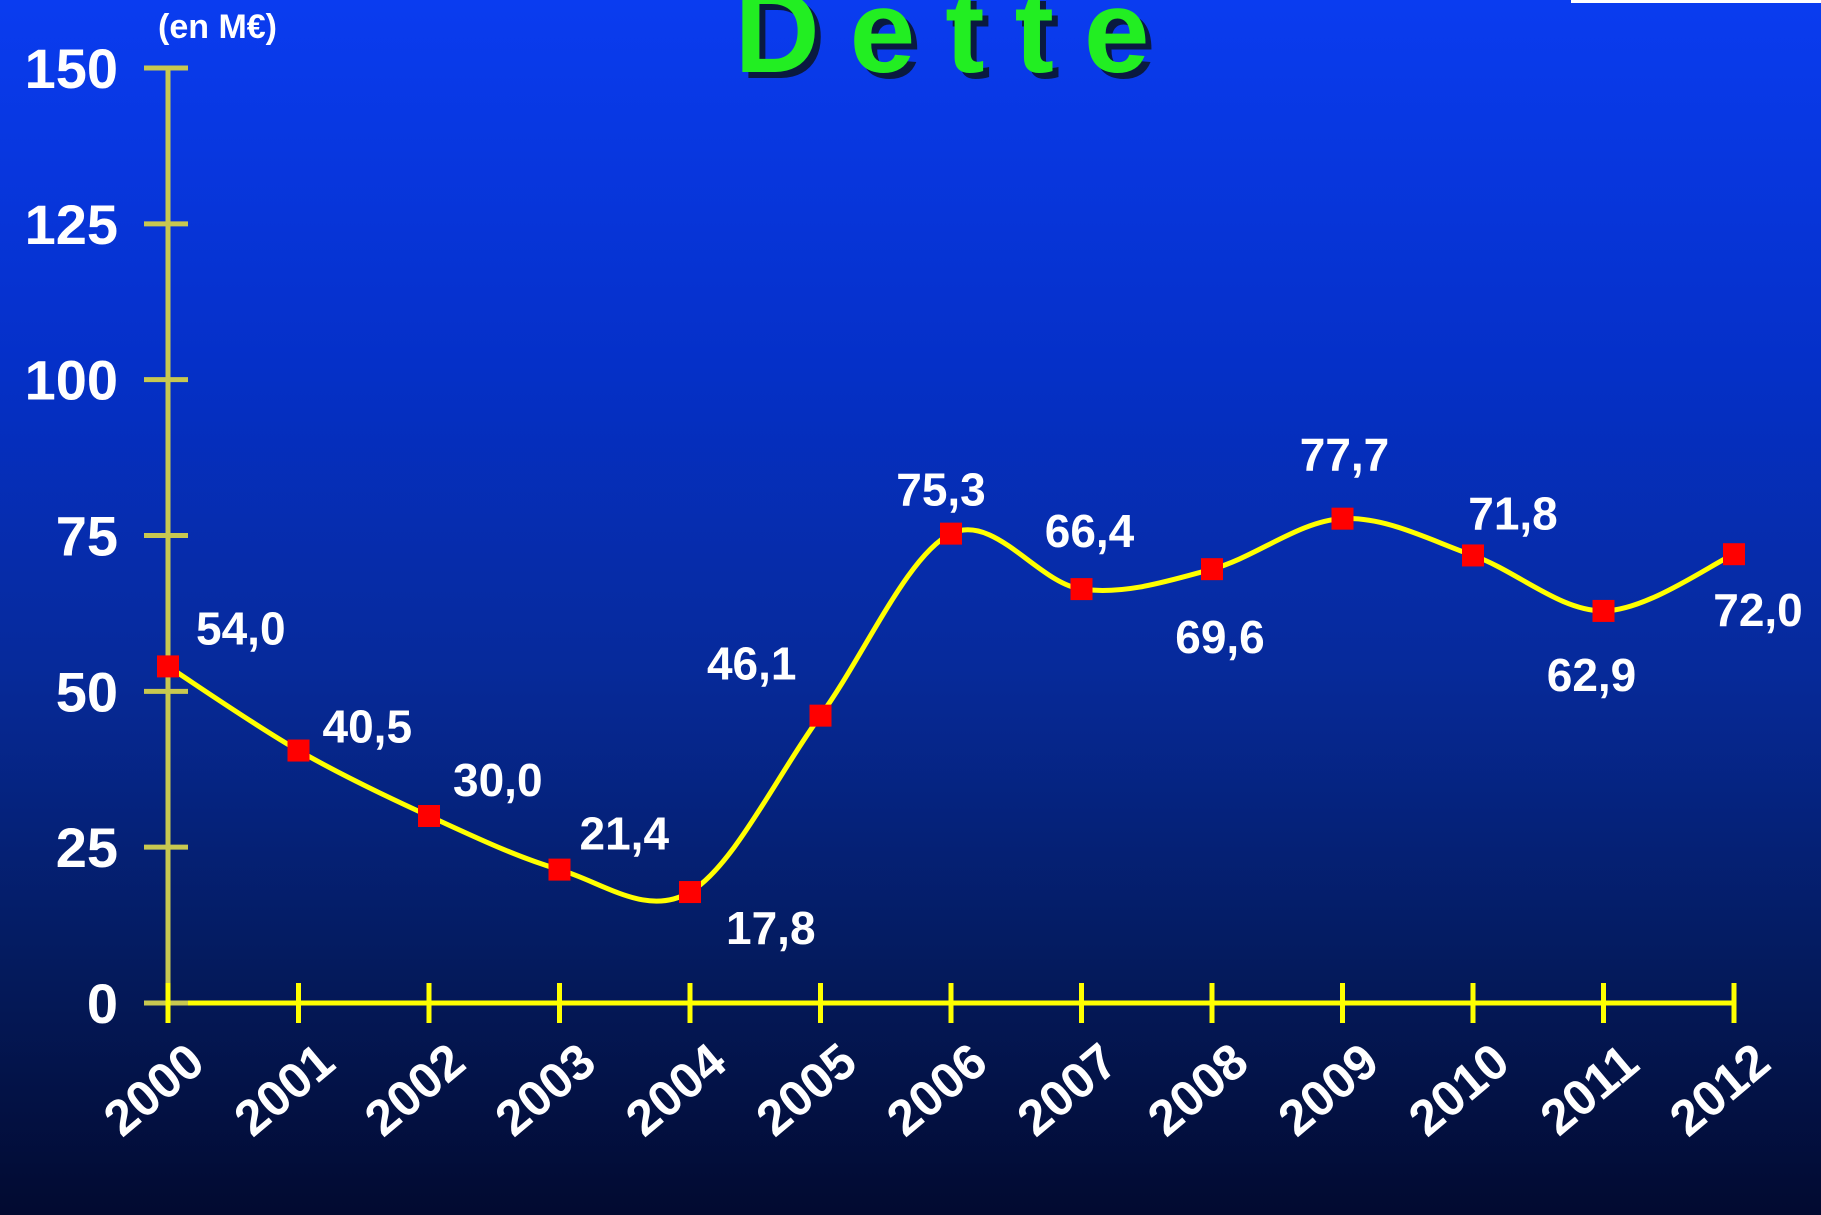 The width and height of the screenshot is (1821, 1215). I want to click on data-label: 40,5, so click(368, 727).